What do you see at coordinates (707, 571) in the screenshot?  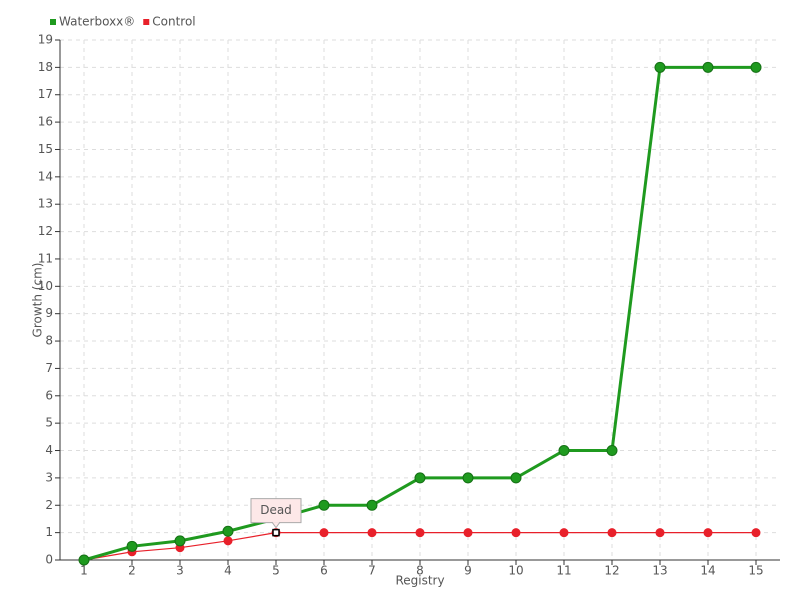 I see `x-tick-label: 14` at bounding box center [707, 571].